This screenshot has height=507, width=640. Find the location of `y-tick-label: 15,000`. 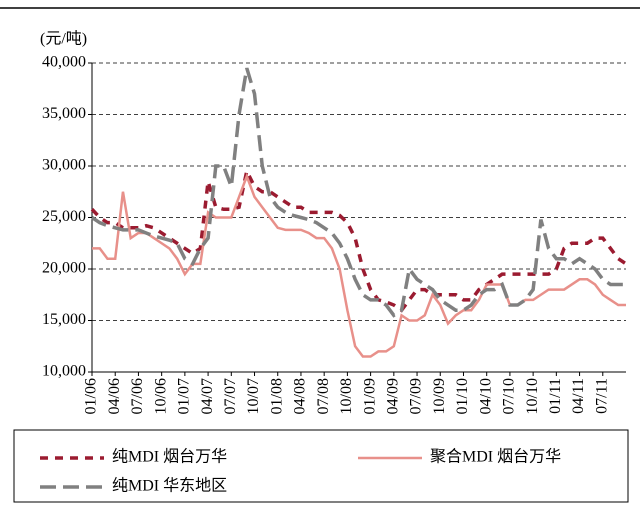

y-tick-label: 15,000 is located at coordinates (64, 319).